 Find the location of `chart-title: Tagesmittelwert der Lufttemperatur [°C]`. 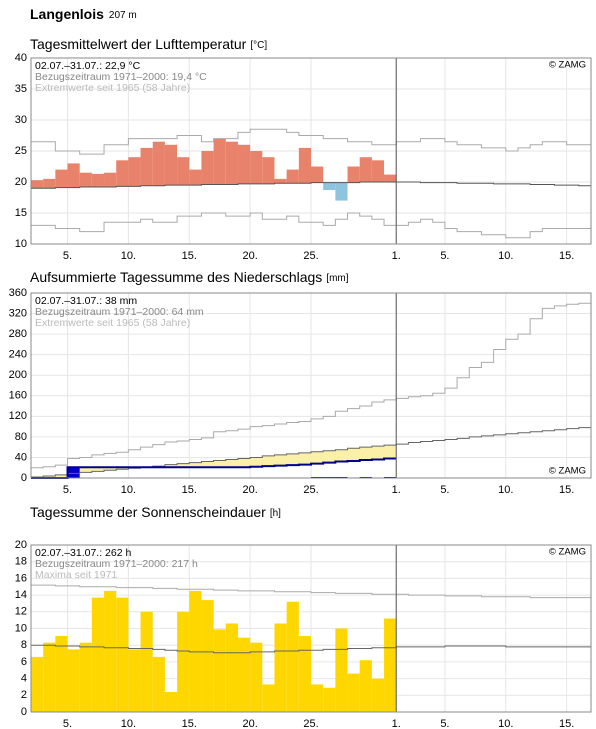

chart-title: Tagesmittelwert der Lufttemperatur [°C] is located at coordinates (148, 44).